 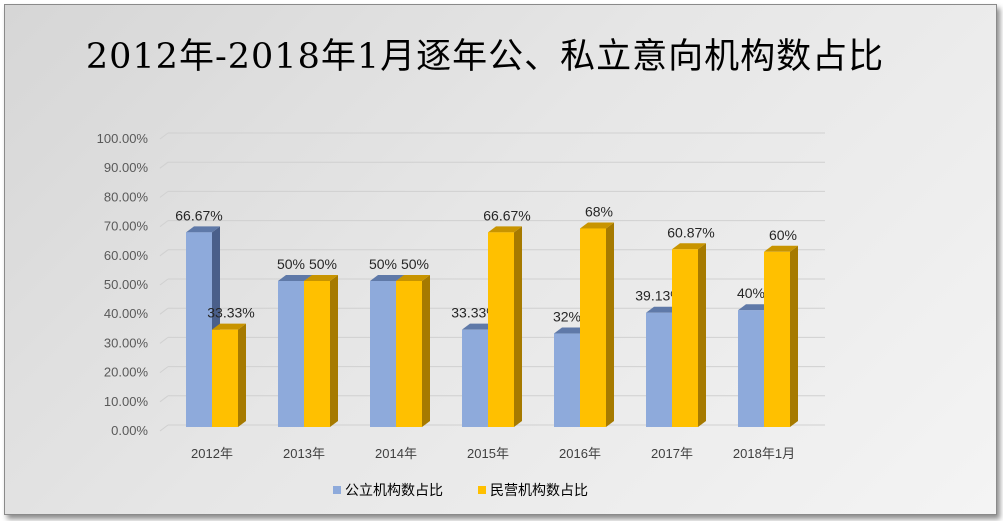 What do you see at coordinates (212, 453) in the screenshot?
I see `x-tick-label: 2012年` at bounding box center [212, 453].